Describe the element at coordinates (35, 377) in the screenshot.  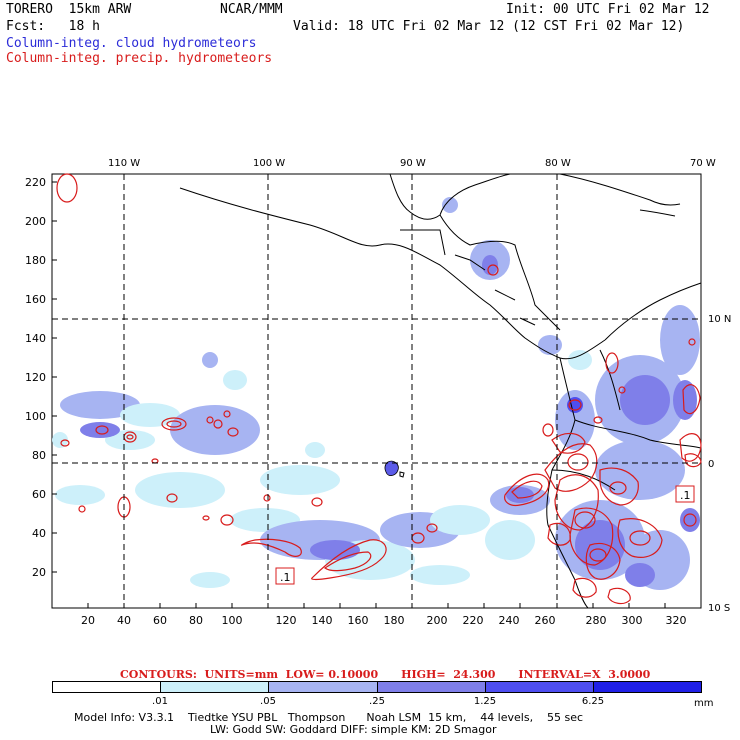
I see `y-tick-label: 120` at that location.